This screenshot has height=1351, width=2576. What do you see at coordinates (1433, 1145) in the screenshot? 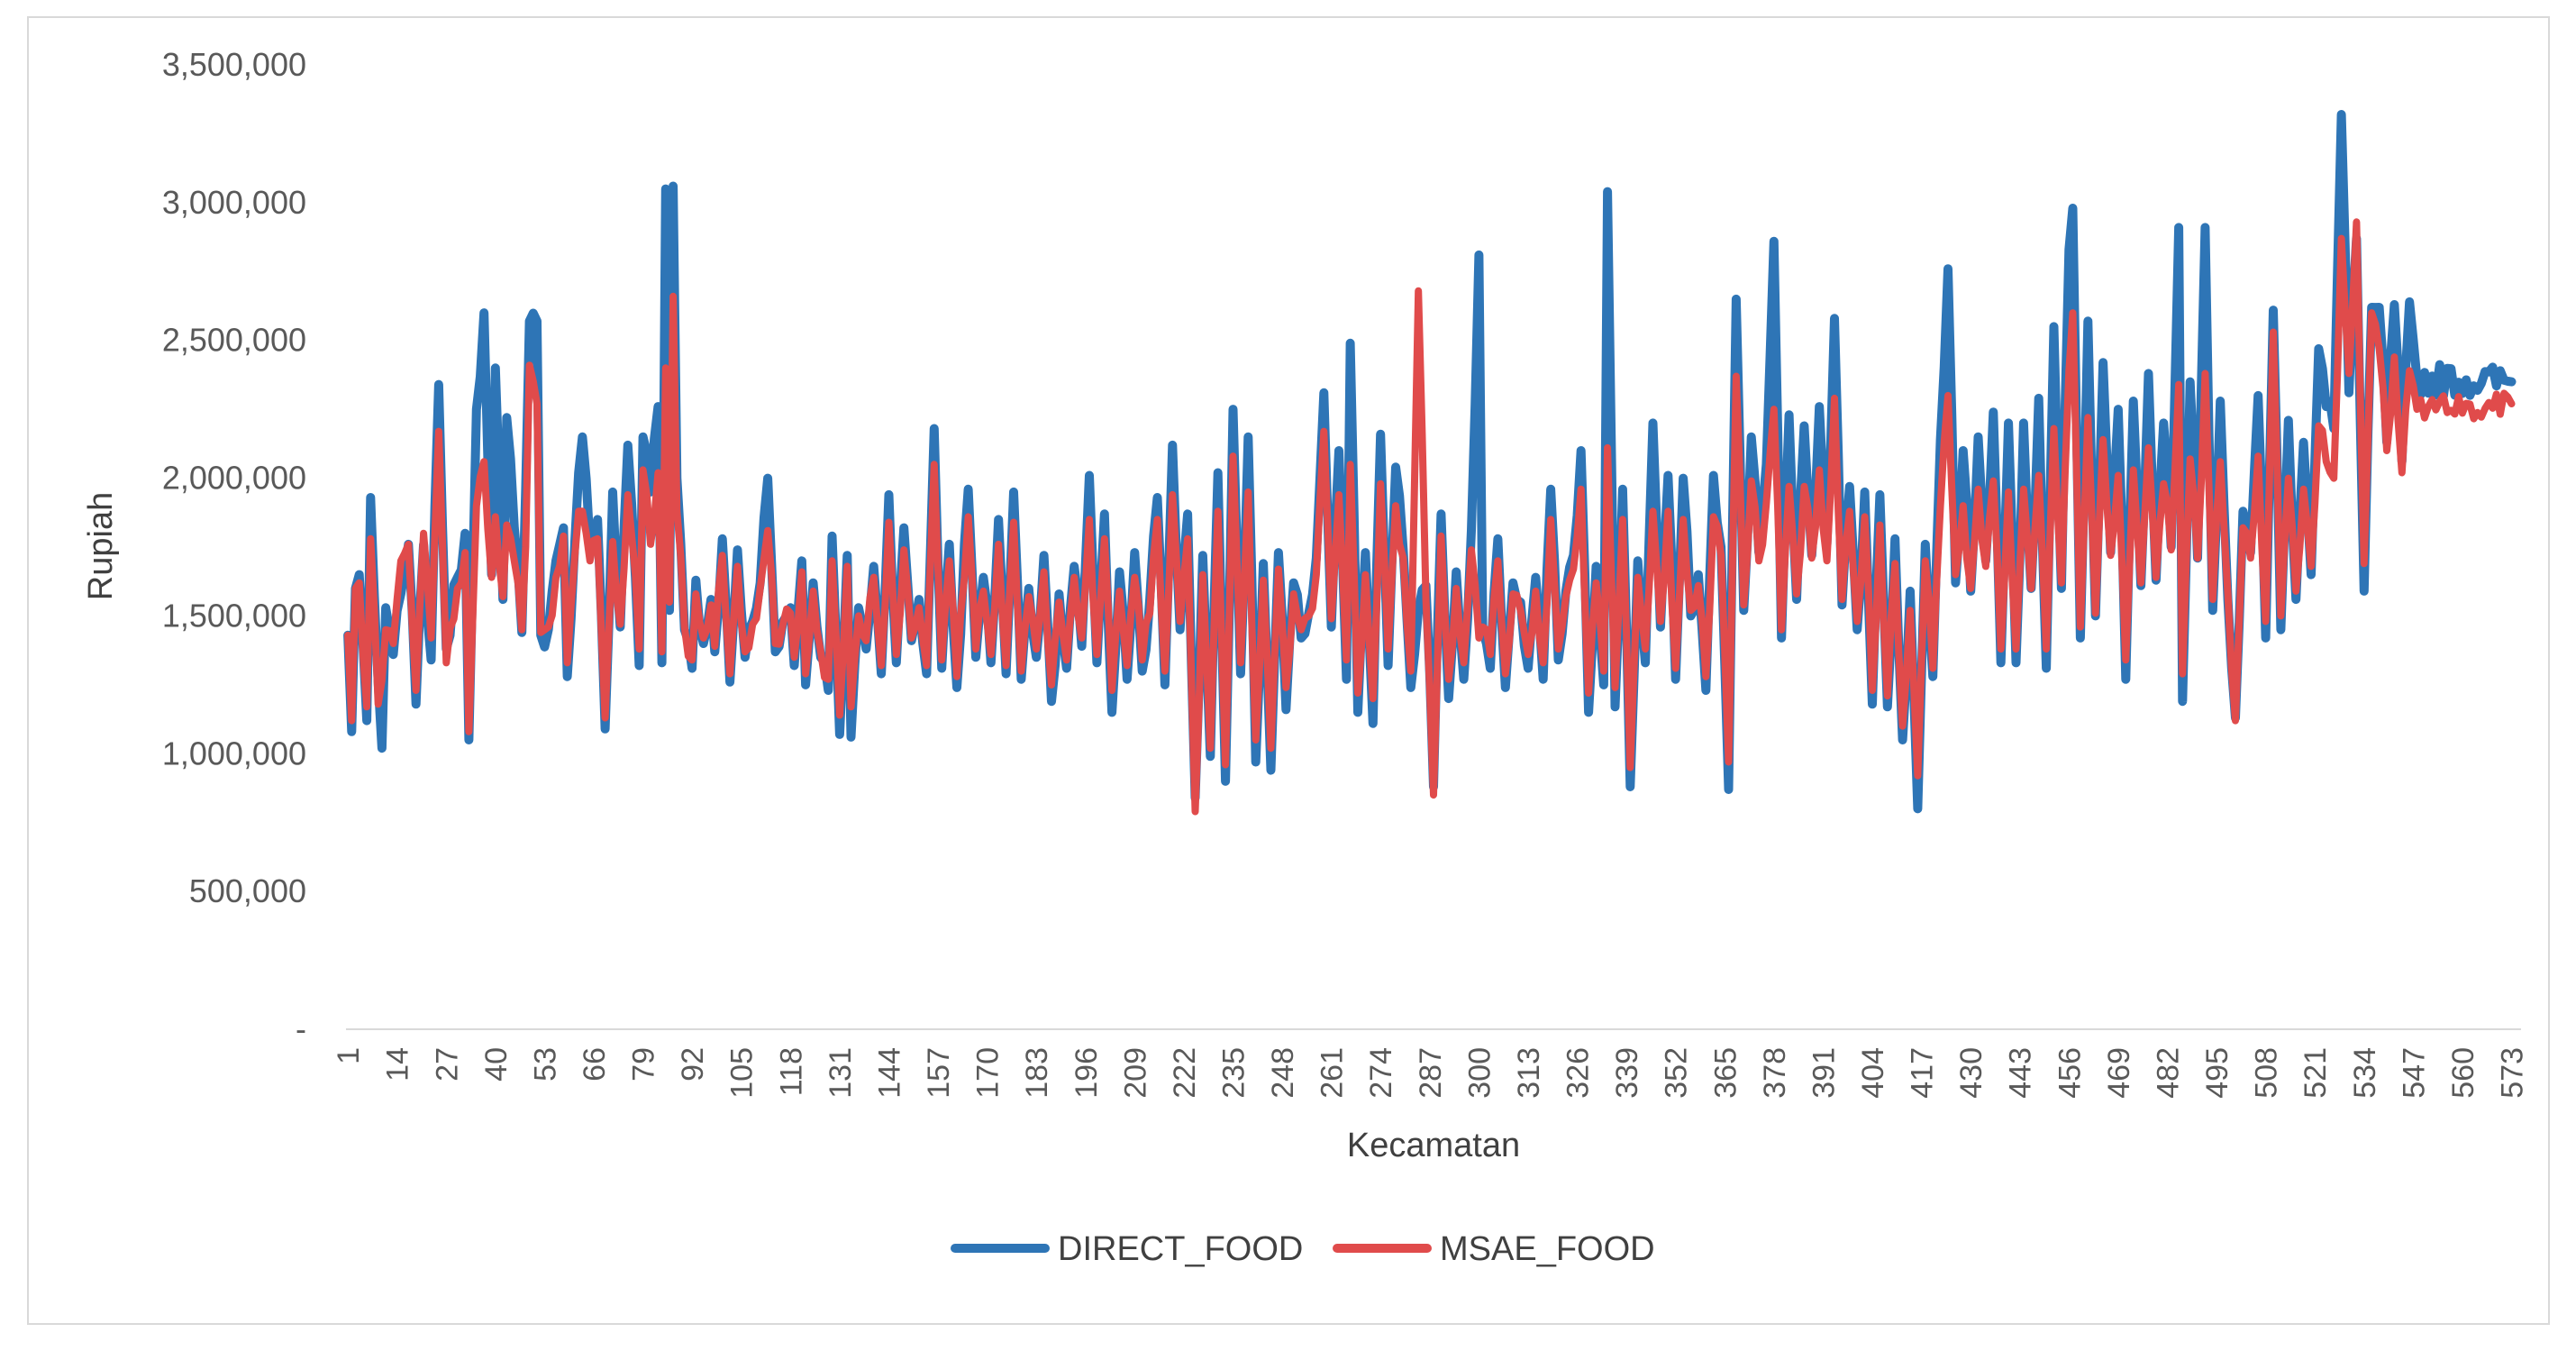
I see `x-axis-title: Kecamatan` at bounding box center [1433, 1145].